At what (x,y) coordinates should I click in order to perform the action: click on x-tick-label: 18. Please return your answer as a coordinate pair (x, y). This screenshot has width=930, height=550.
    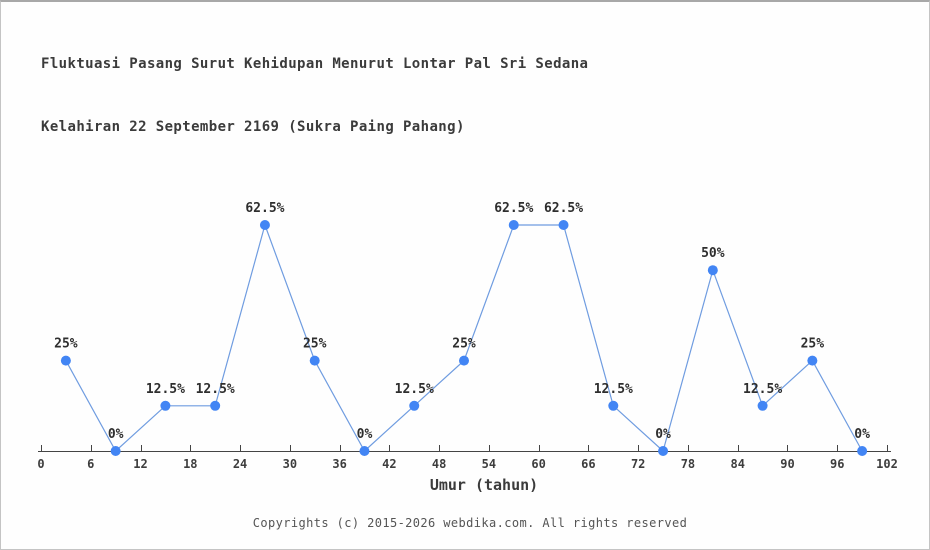
    Looking at the image, I should click on (190, 464).